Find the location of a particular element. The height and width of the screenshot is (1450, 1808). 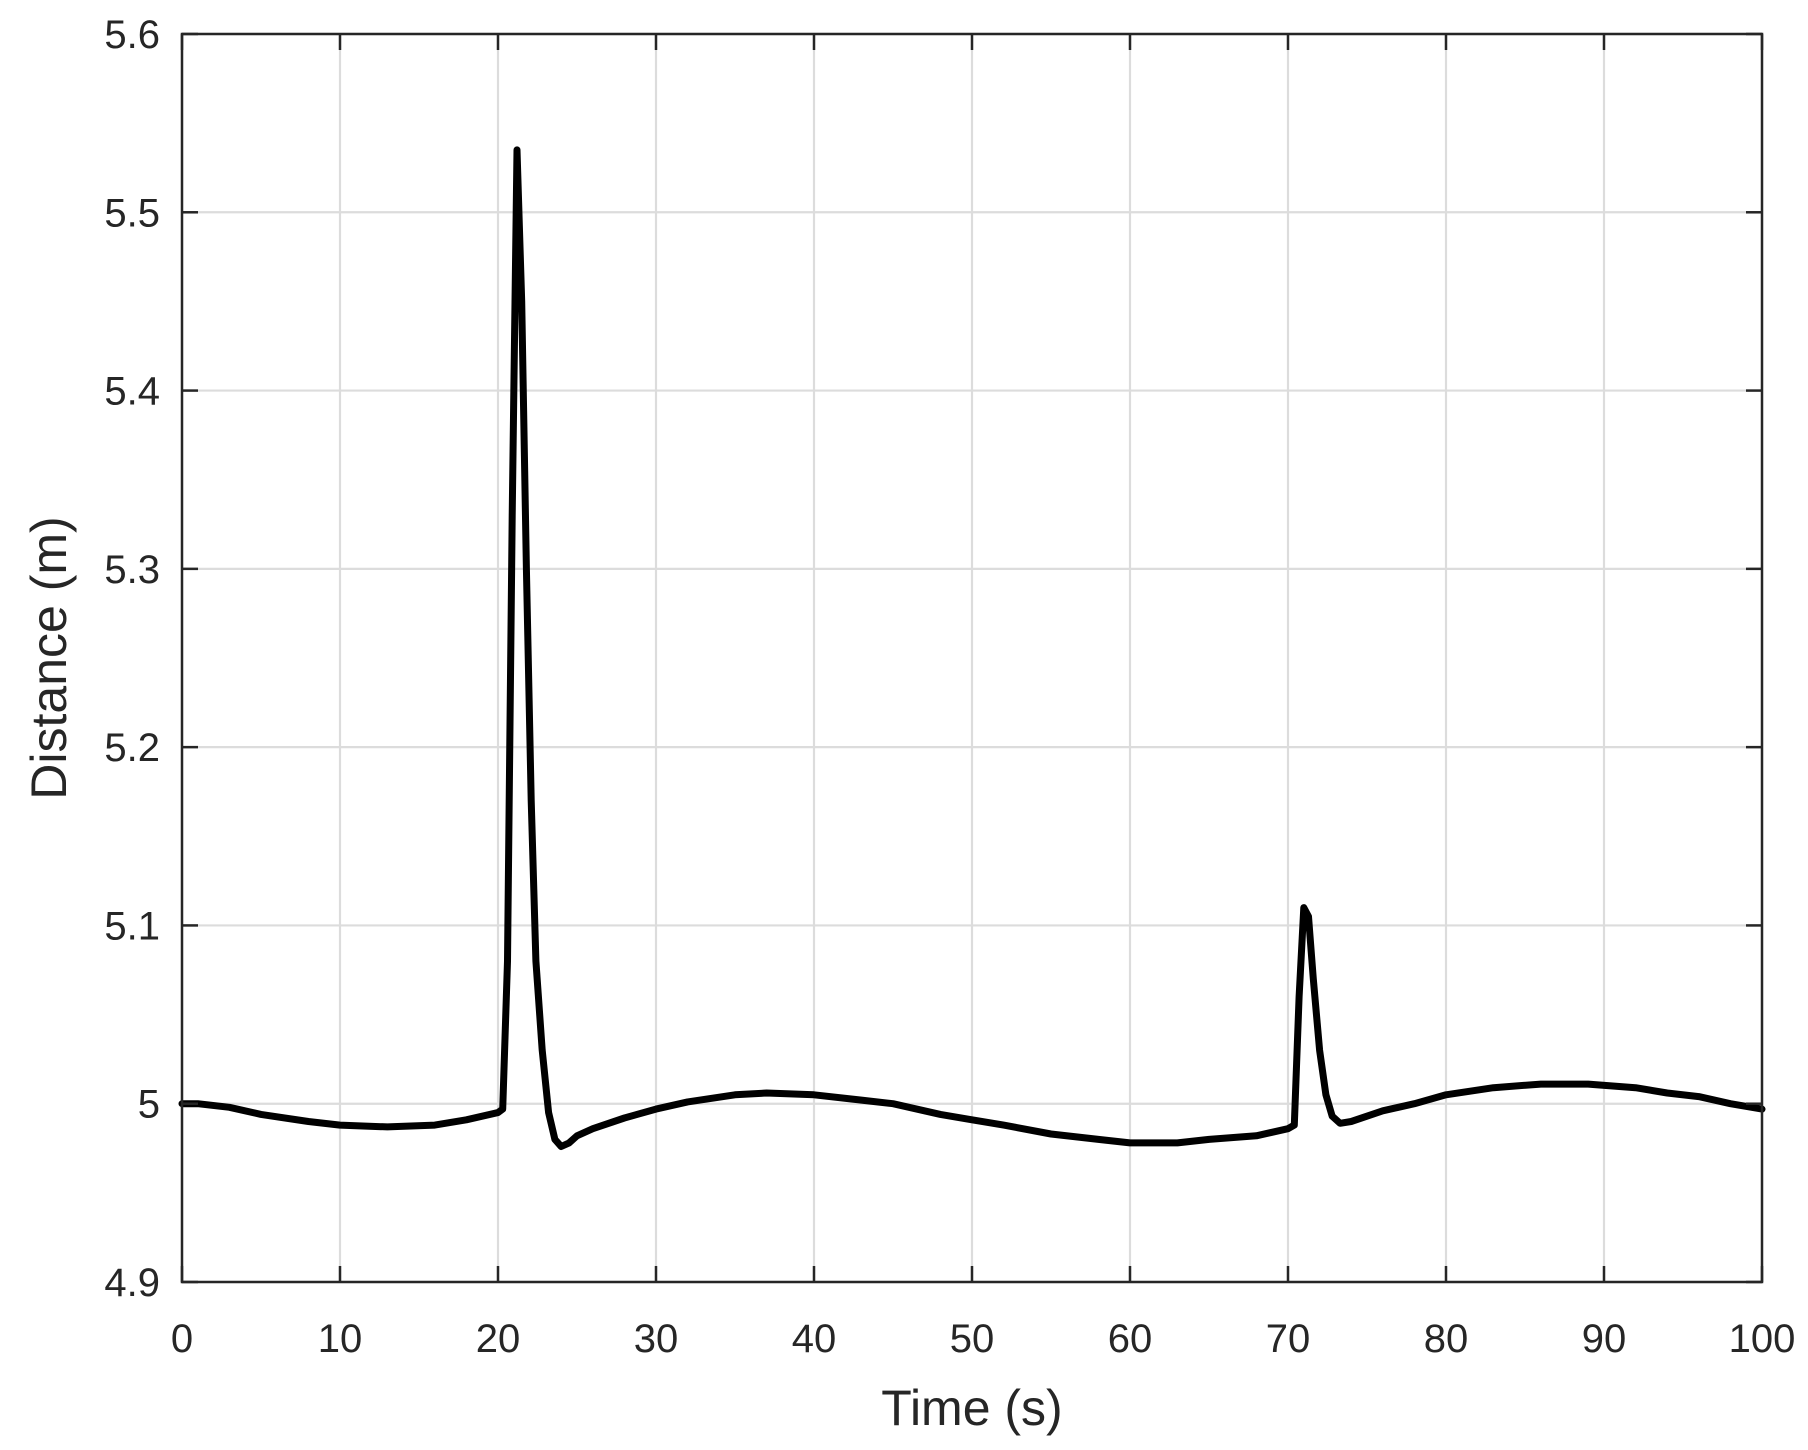

x-tick-label: 50 is located at coordinates (972, 1339).